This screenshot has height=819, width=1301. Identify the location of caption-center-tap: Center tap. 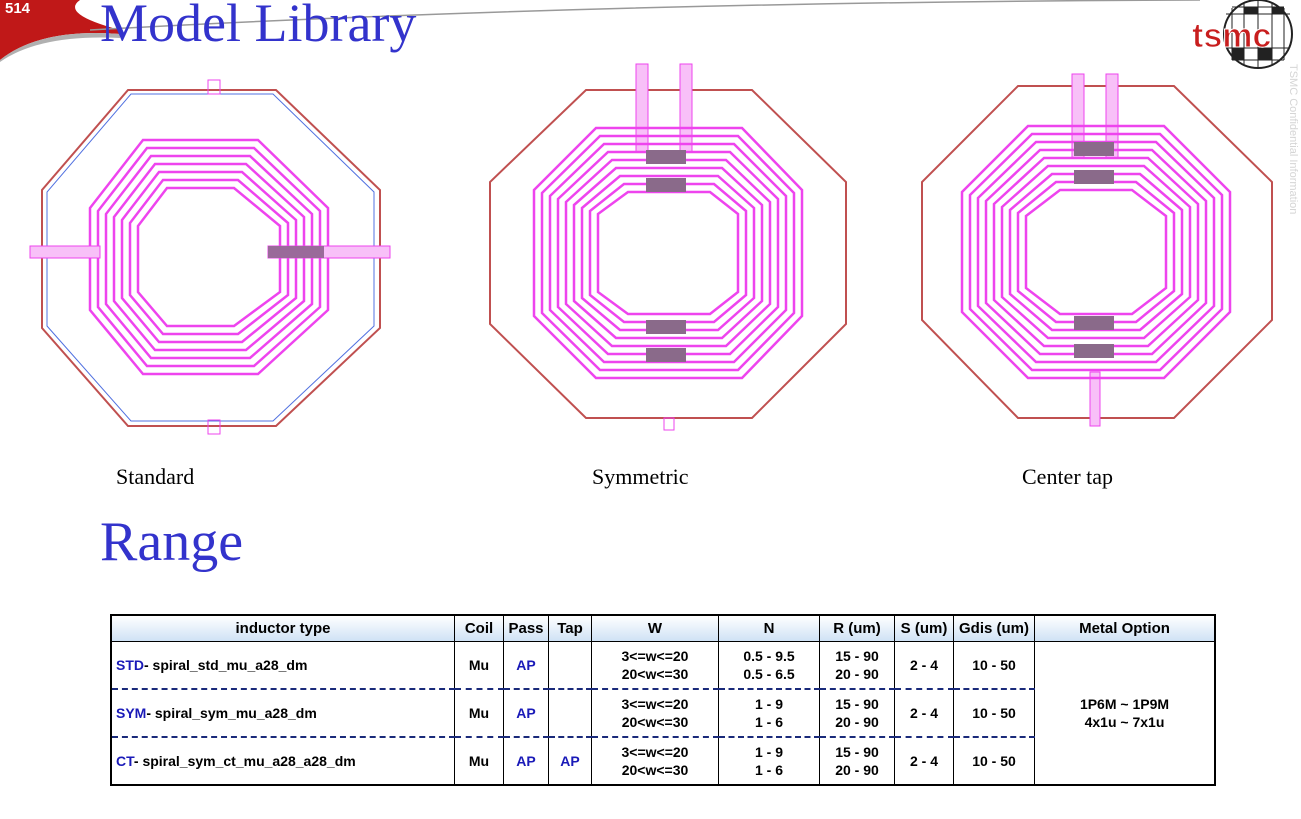
(1068, 476).